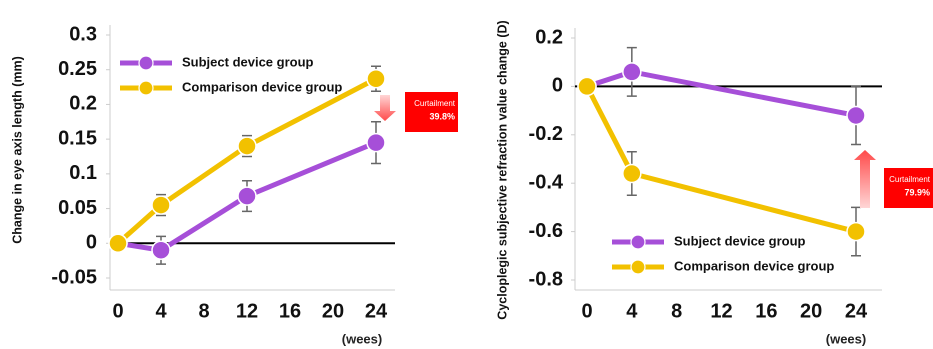 This screenshot has width=933, height=349. I want to click on y-tick-label: 0.05, so click(77, 208).